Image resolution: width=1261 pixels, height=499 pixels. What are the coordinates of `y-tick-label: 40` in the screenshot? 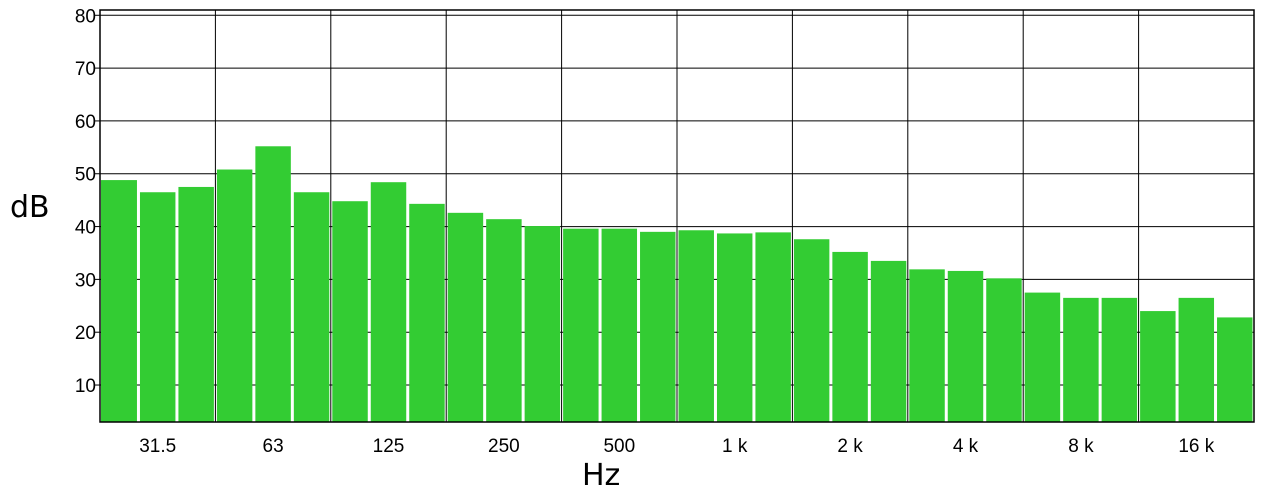 It's located at (85, 228).